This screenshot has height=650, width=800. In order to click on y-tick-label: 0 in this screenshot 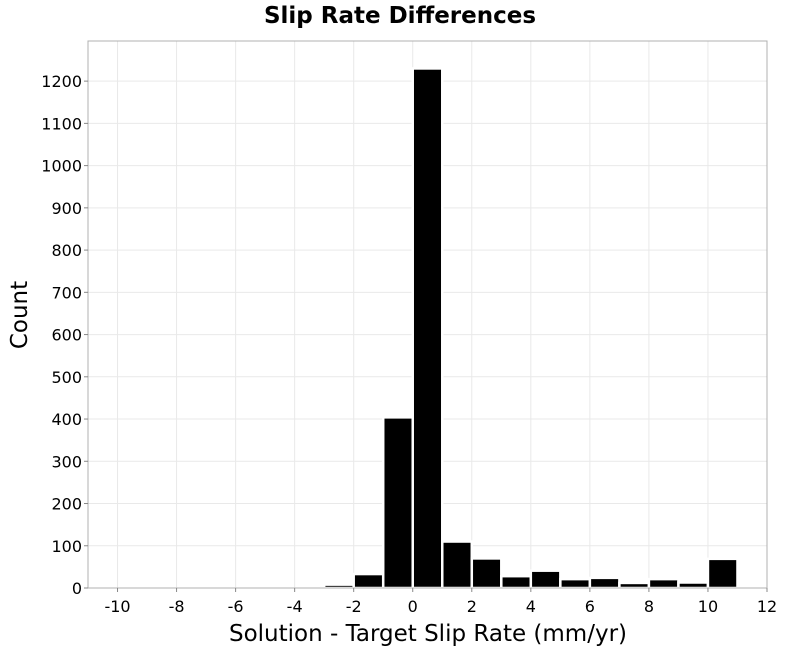, I will do `click(77, 588)`.